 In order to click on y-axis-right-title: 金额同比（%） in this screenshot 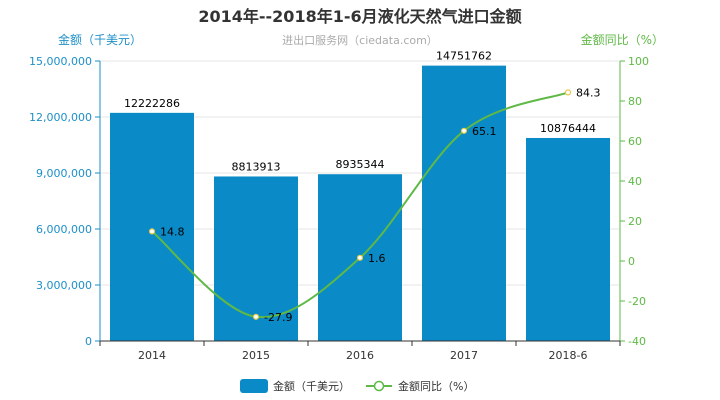, I will do `click(622, 39)`.